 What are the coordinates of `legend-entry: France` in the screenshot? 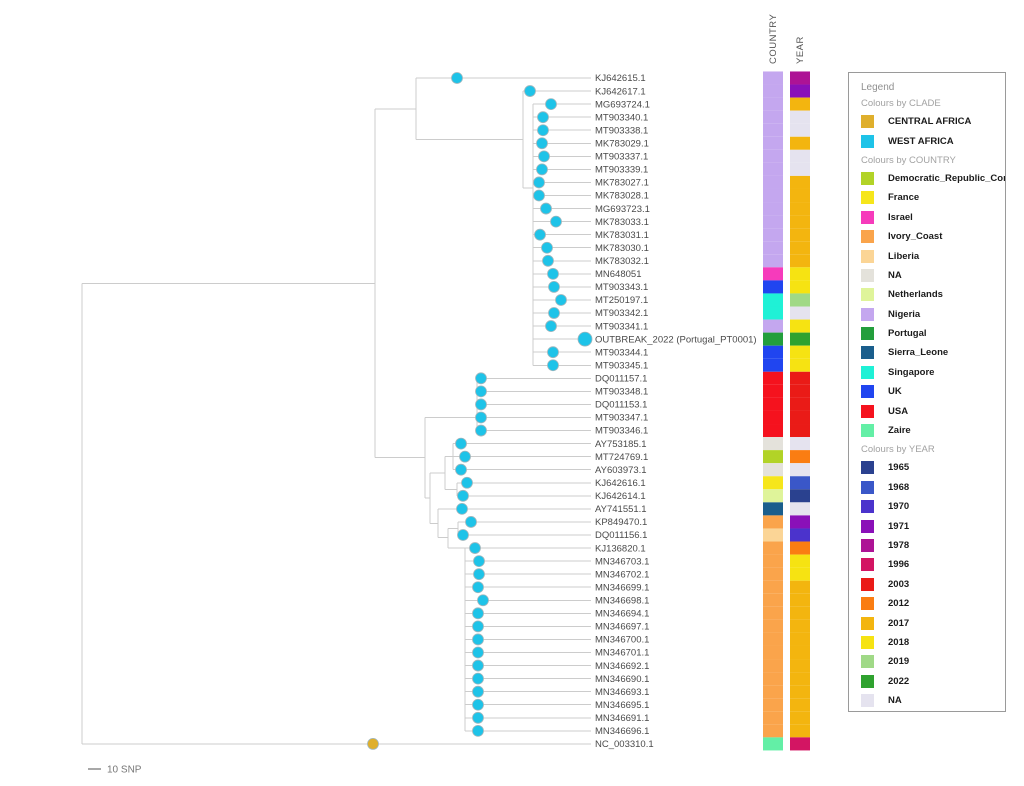 It's located at (927, 197).